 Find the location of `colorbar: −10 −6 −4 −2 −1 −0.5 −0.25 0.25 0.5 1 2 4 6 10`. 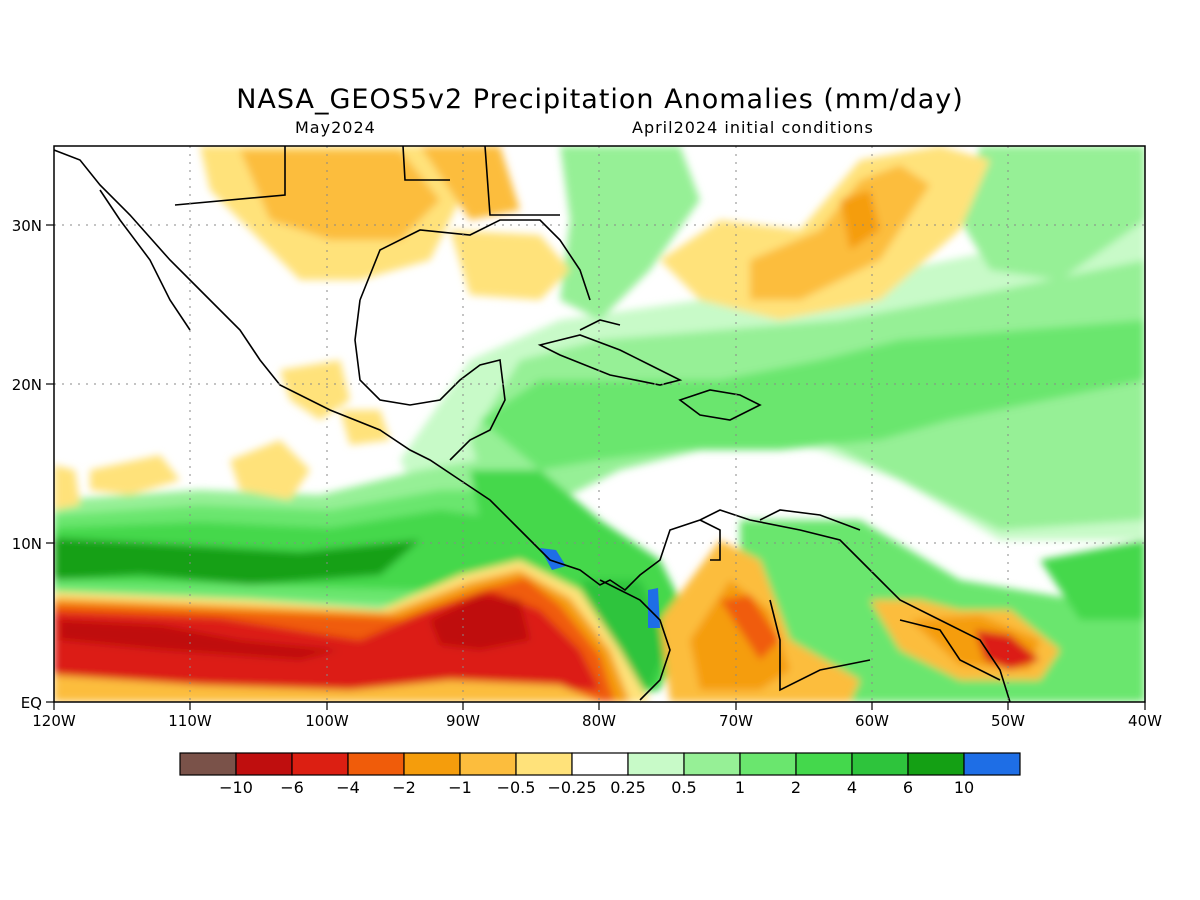

colorbar: −10 −6 −4 −2 −1 −0.5 −0.25 0.25 0.5 1 2 4 6 10 is located at coordinates (600, 774).